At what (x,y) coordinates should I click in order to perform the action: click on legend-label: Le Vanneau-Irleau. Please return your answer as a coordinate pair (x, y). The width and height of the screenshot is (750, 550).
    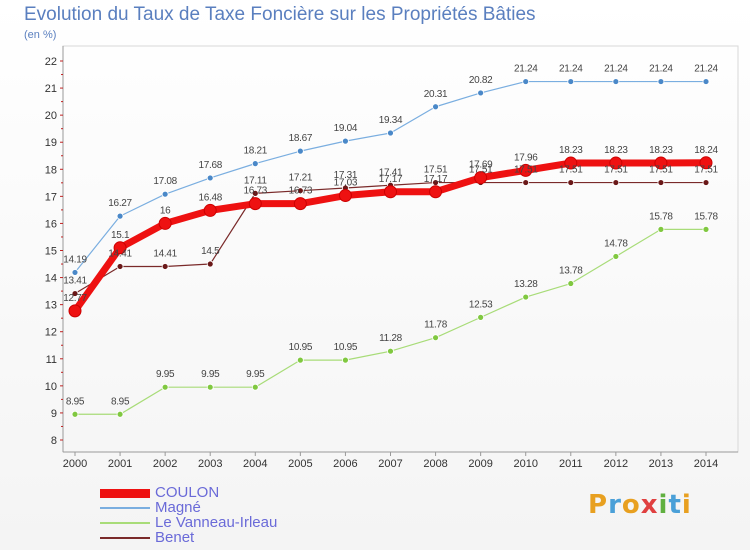
    Looking at the image, I should click on (216, 522).